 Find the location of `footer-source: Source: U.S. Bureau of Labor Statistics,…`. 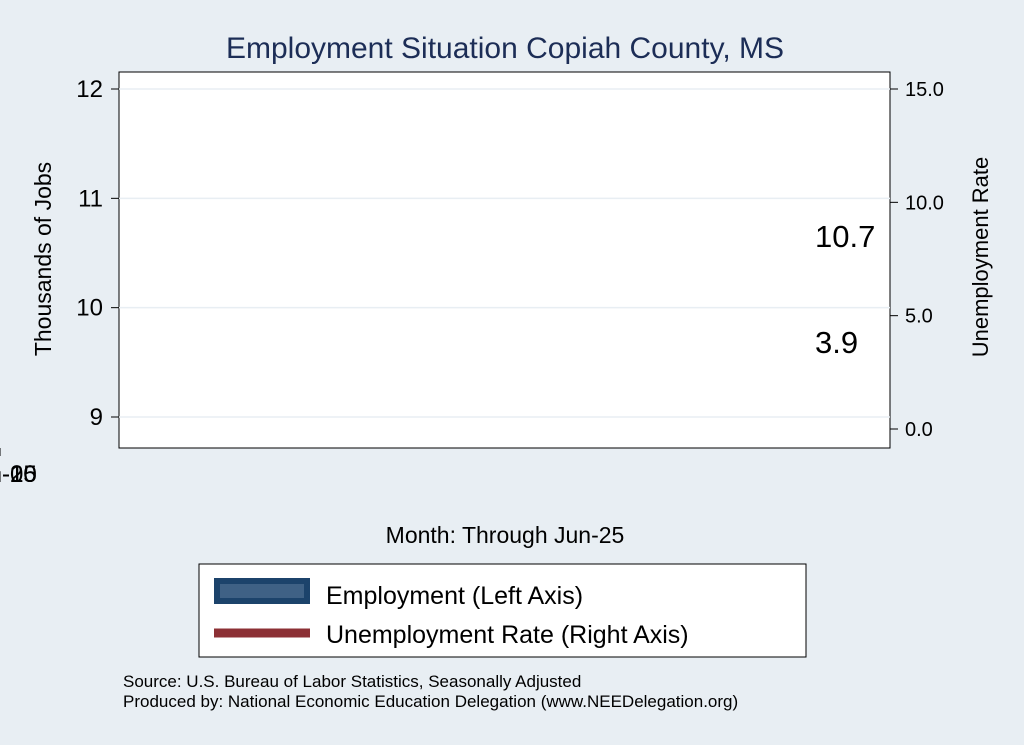

footer-source: Source: U.S. Bureau of Labor Statistics,… is located at coordinates (352, 681).